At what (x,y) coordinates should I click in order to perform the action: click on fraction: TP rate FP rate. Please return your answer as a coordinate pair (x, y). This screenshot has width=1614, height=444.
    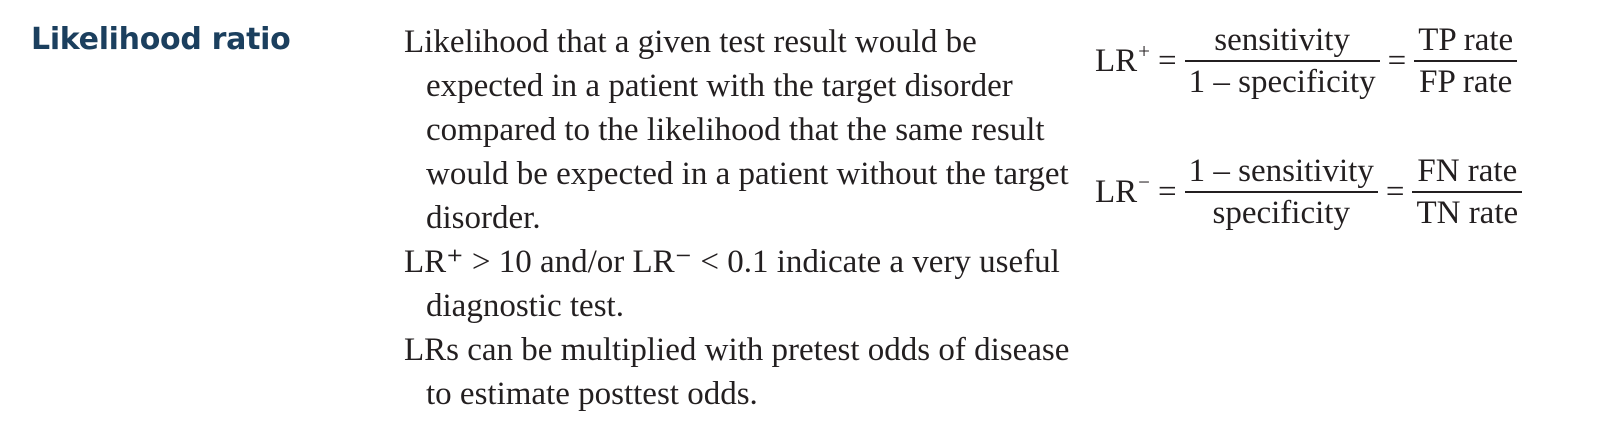
    Looking at the image, I should click on (1466, 61).